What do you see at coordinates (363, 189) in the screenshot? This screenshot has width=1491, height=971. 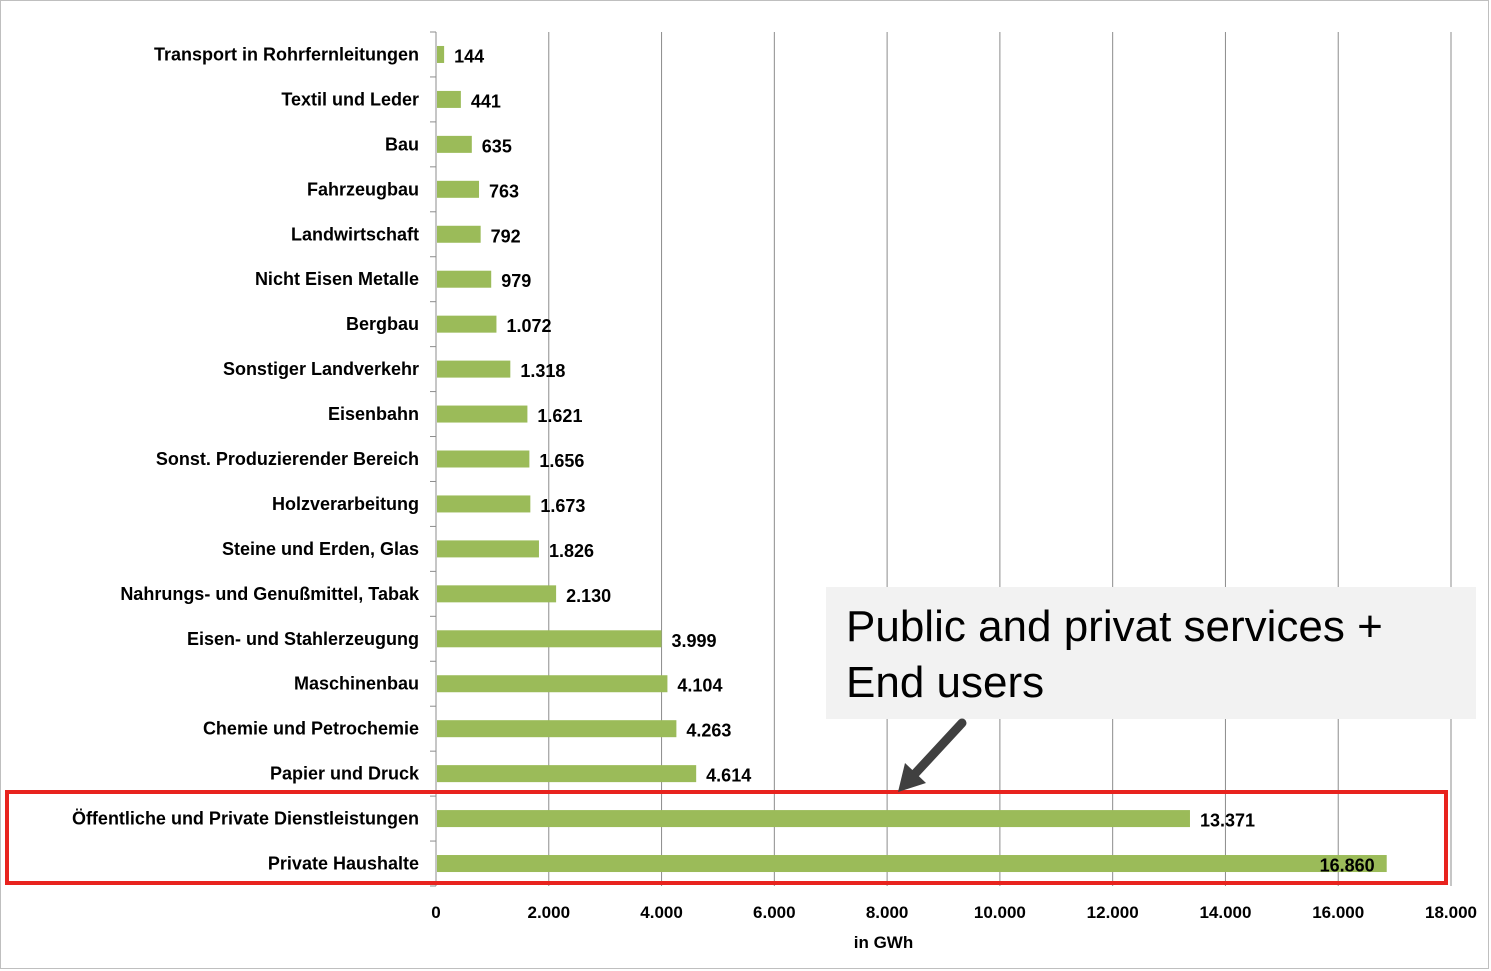 I see `category-label: Fahrzeugbau` at bounding box center [363, 189].